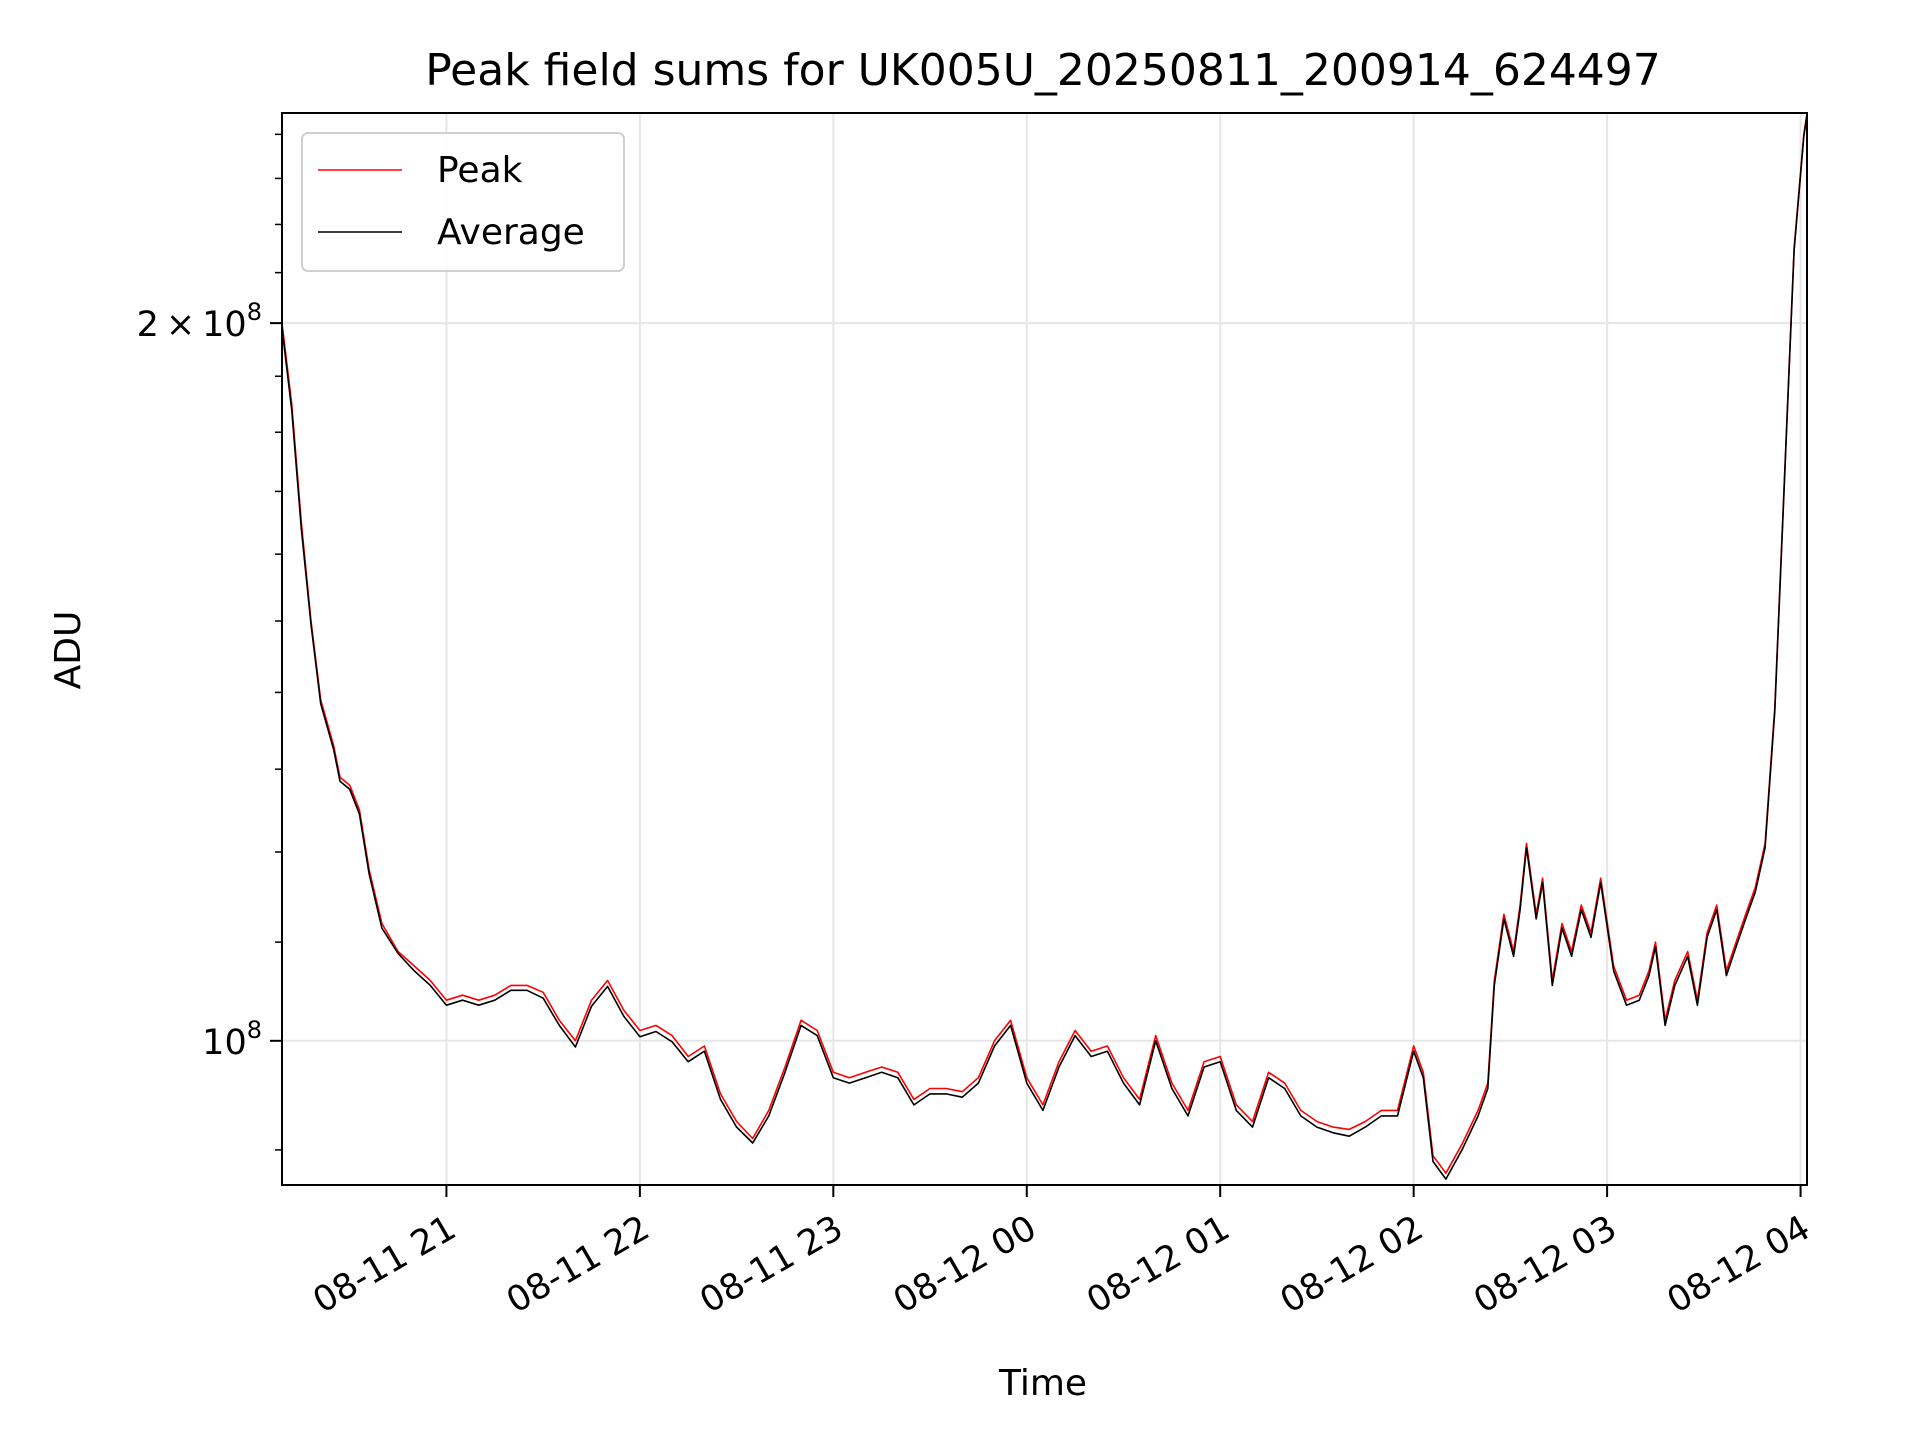 The image size is (1920, 1440). I want to click on legend-label-peak: Peak, so click(480, 170).